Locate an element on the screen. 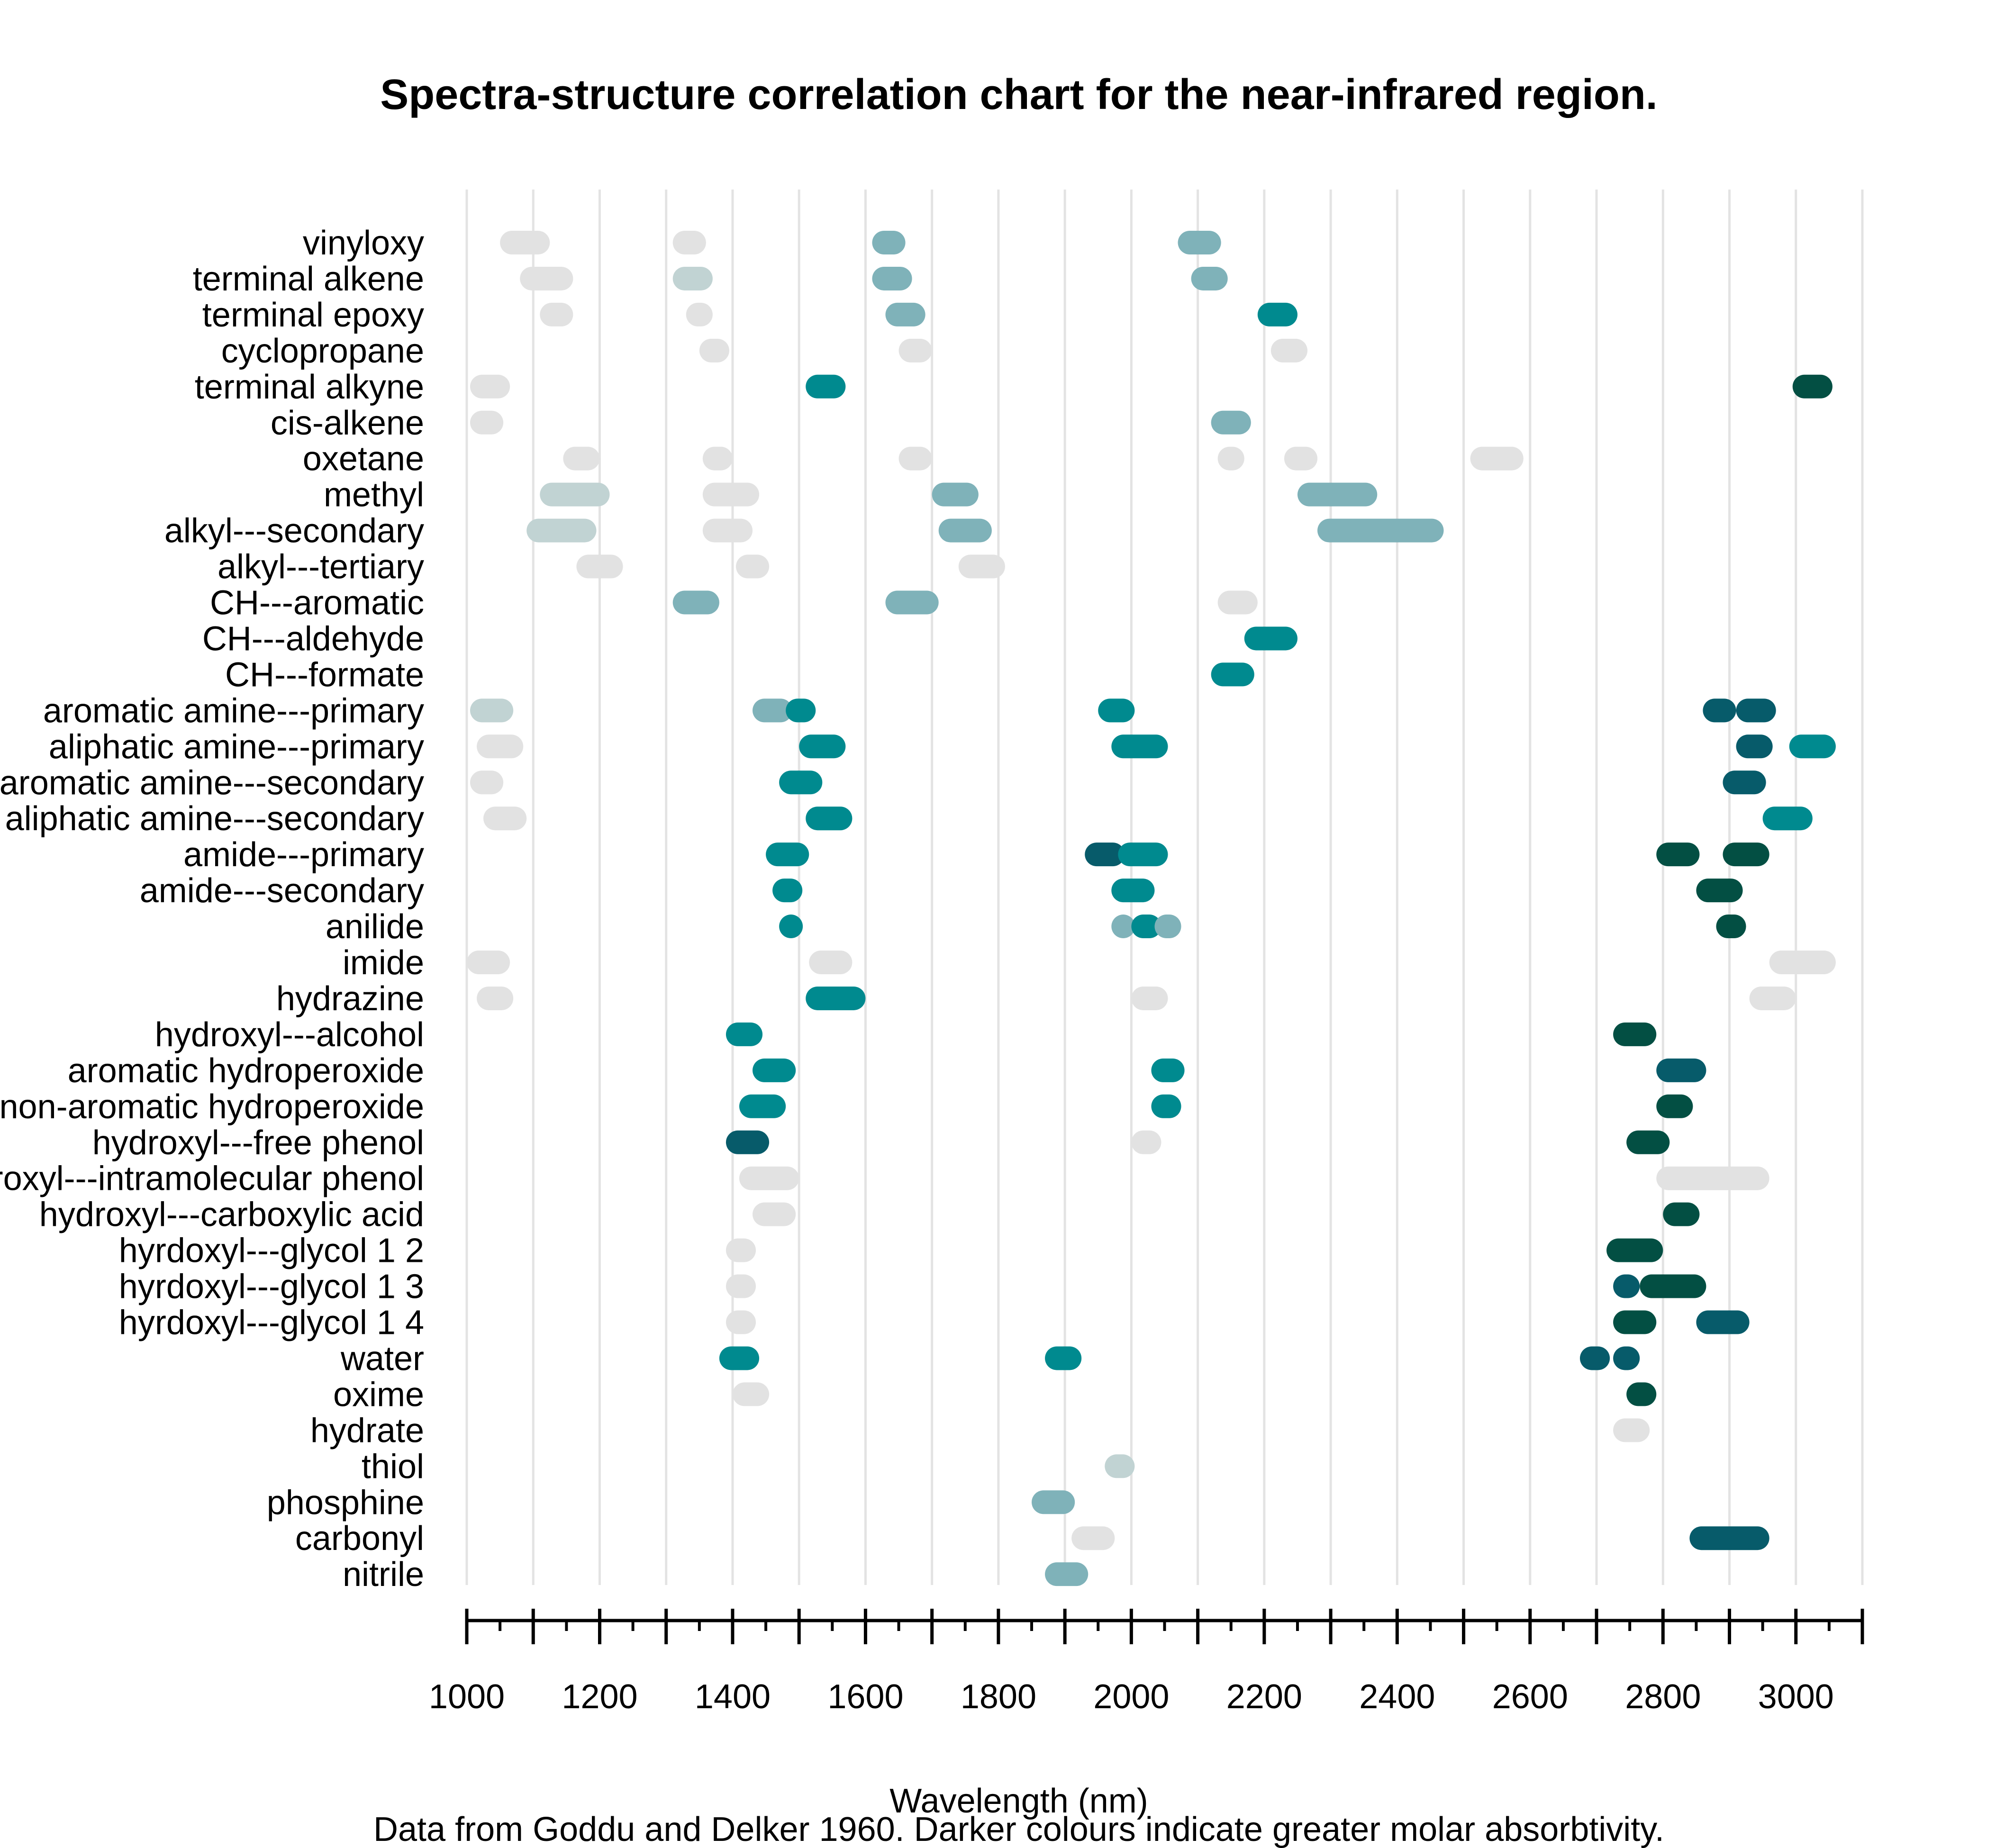 Image resolution: width=2014 pixels, height=1848 pixels. x-tick-label: 3000 is located at coordinates (1796, 1697).